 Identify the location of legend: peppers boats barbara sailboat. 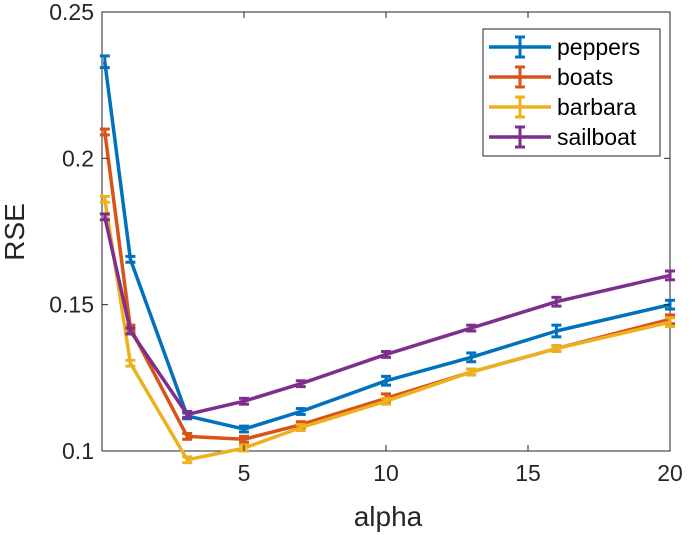
(571, 92).